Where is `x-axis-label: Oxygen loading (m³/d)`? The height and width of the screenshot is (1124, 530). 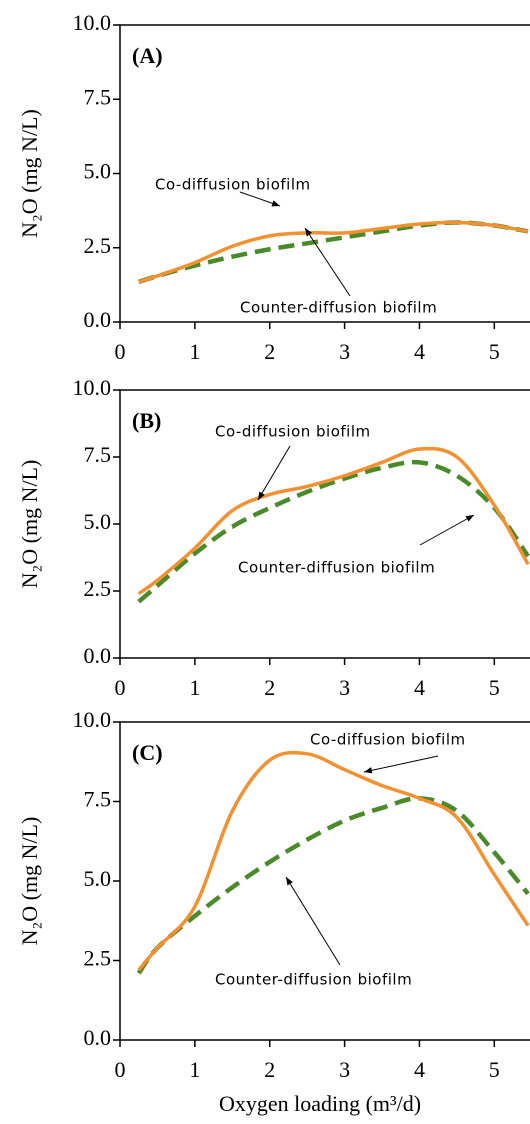 x-axis-label: Oxygen loading (m³/d) is located at coordinates (320, 1103).